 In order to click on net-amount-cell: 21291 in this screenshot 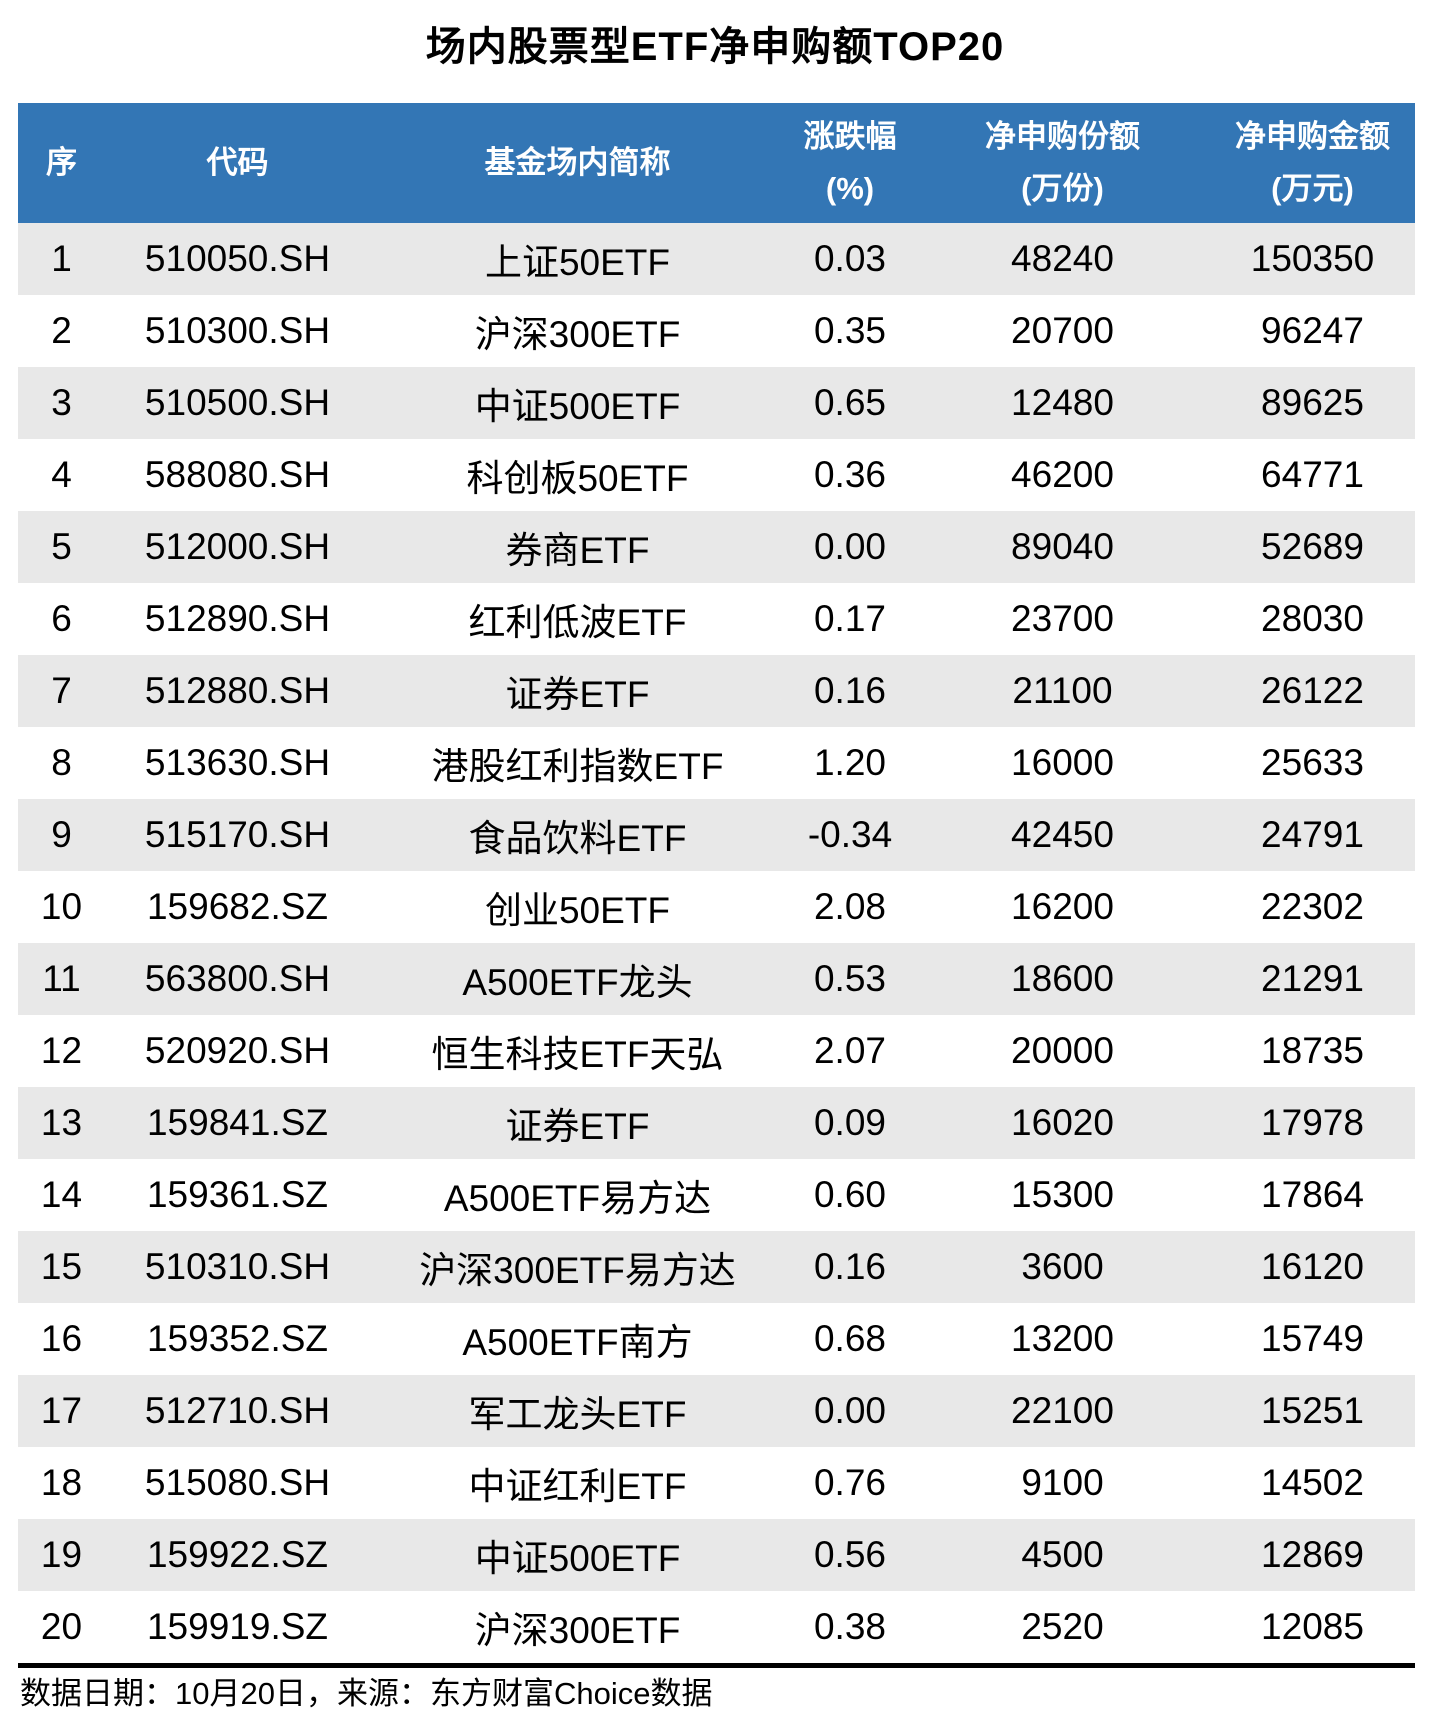, I will do `click(1312, 979)`.